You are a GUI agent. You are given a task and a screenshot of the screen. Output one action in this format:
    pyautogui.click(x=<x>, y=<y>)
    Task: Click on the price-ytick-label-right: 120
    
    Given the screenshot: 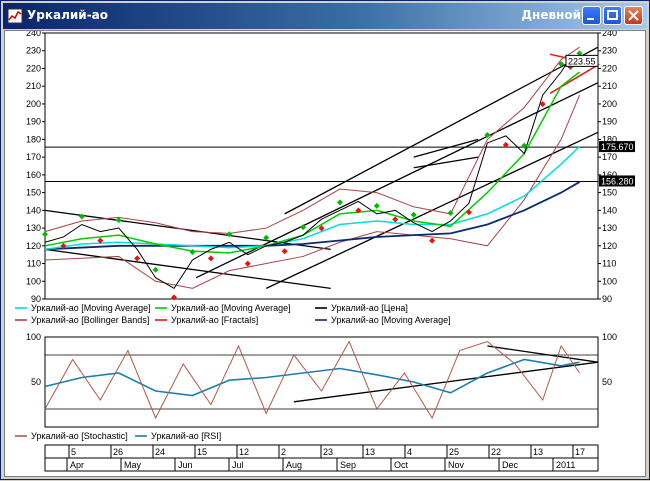 What is the action you would take?
    pyautogui.click(x=609, y=246)
    